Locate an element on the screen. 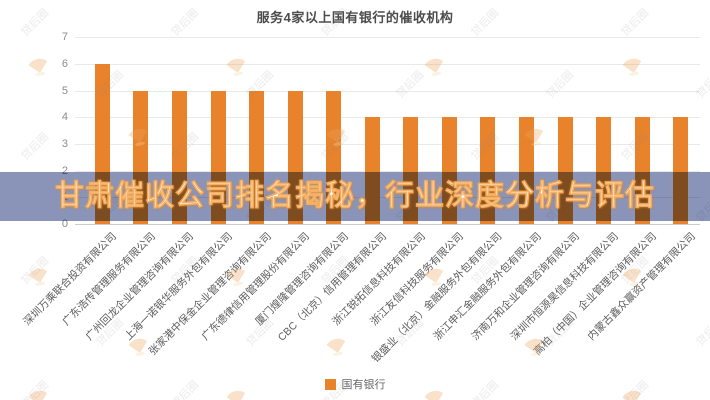 The height and width of the screenshot is (400, 710). banner-overlay is located at coordinates (355, 196).